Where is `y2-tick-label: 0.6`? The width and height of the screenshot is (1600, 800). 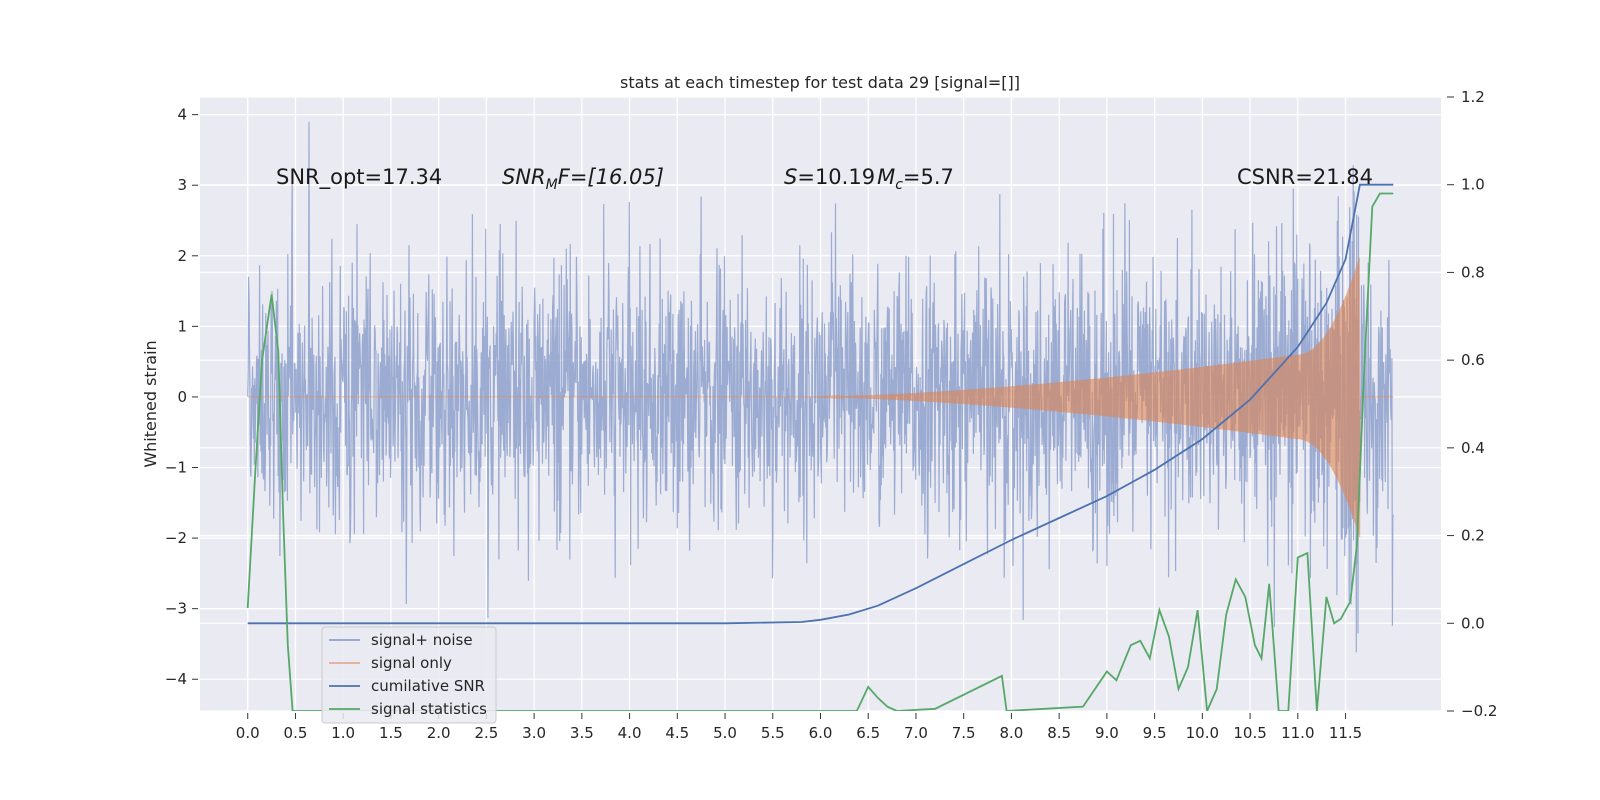 y2-tick-label: 0.6 is located at coordinates (1473, 360).